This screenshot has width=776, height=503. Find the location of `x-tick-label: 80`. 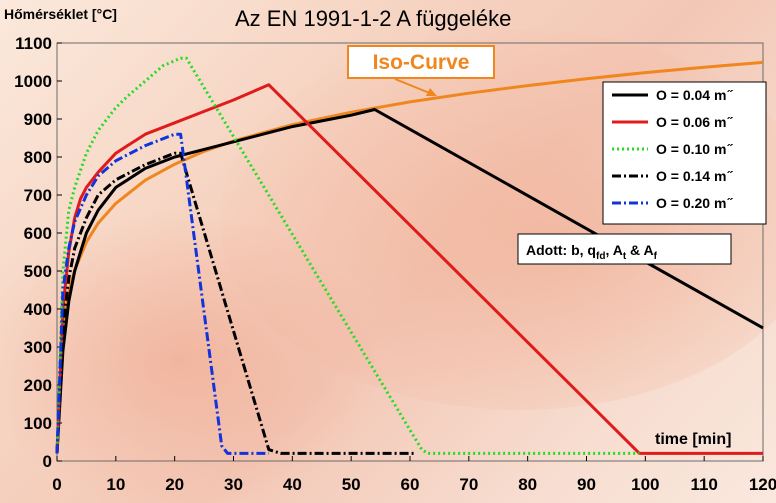

x-tick-label: 80 is located at coordinates (527, 484).